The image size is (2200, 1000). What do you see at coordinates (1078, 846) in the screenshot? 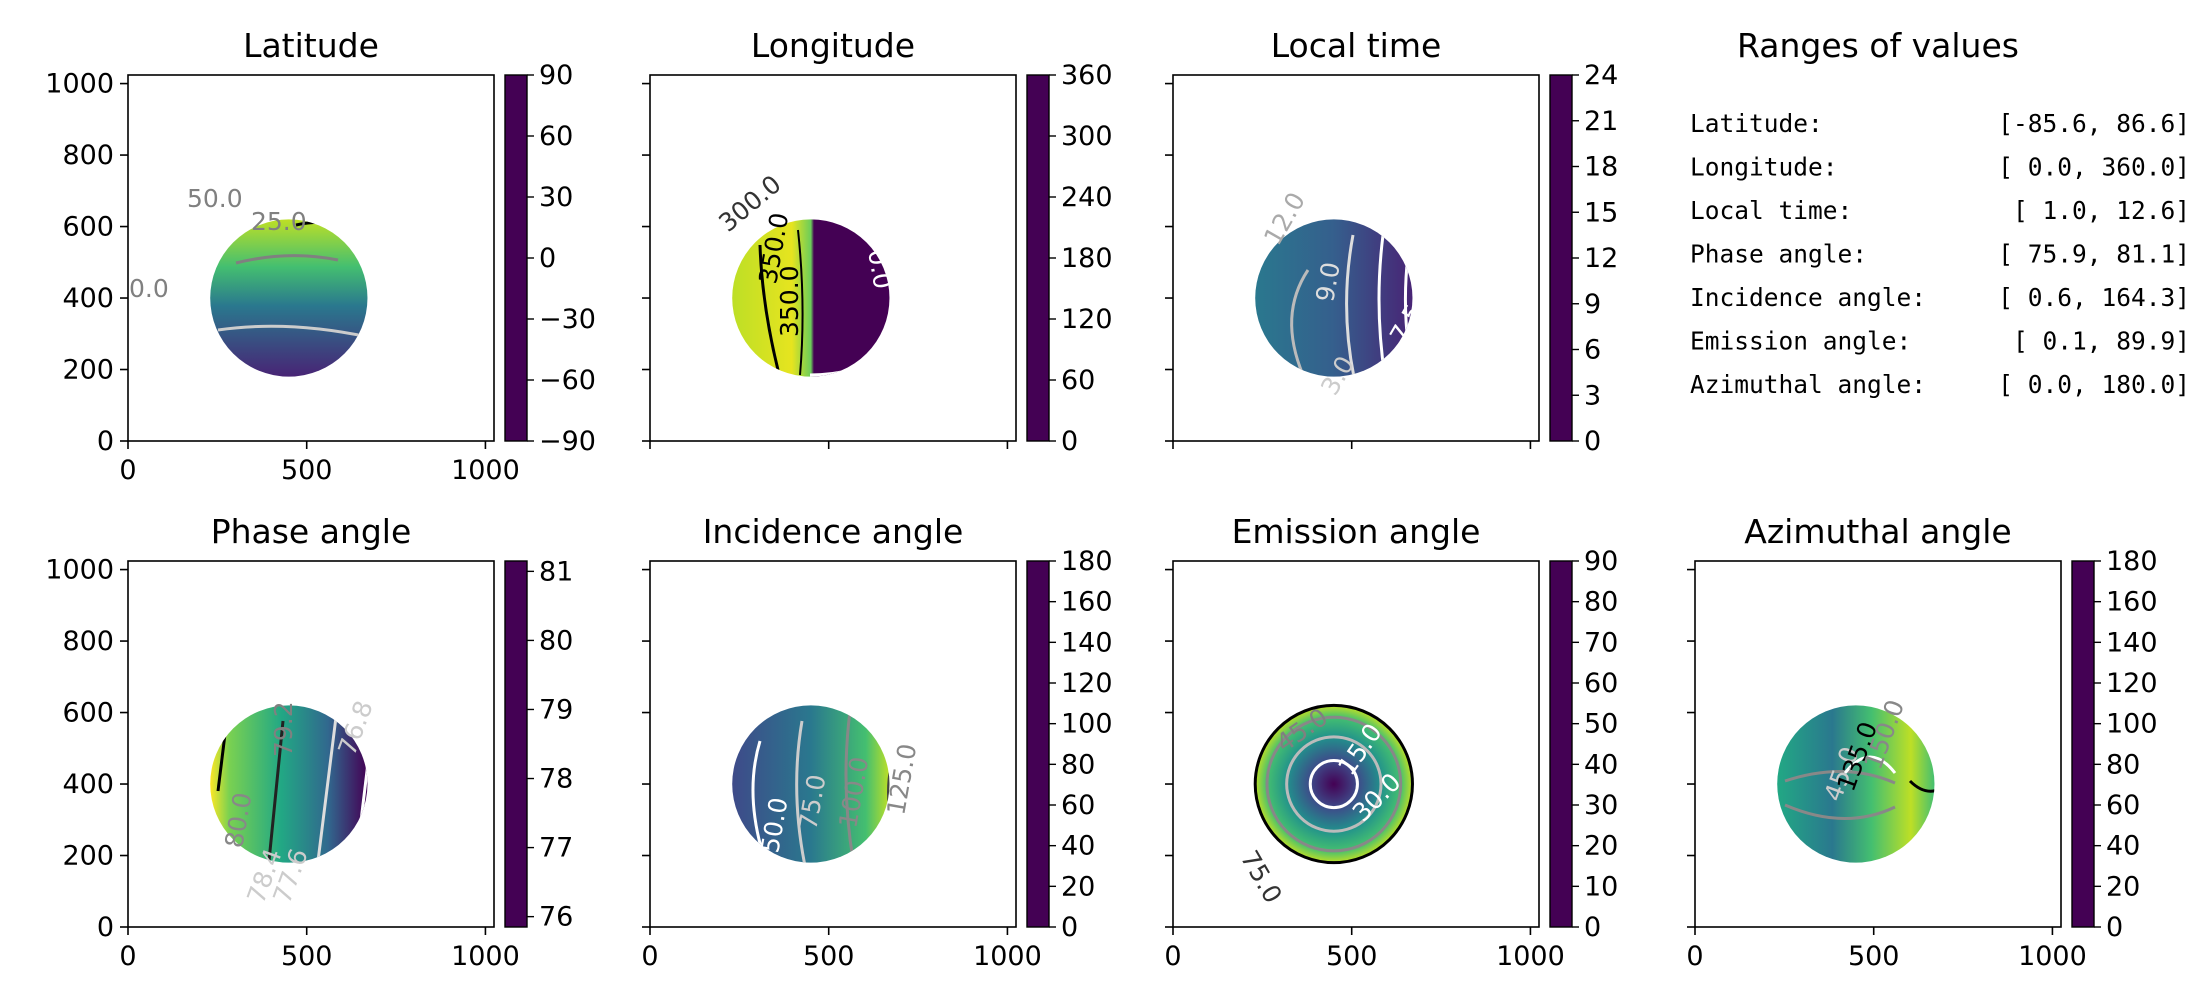
I see `colorbar-tick-label: 40` at bounding box center [1078, 846].